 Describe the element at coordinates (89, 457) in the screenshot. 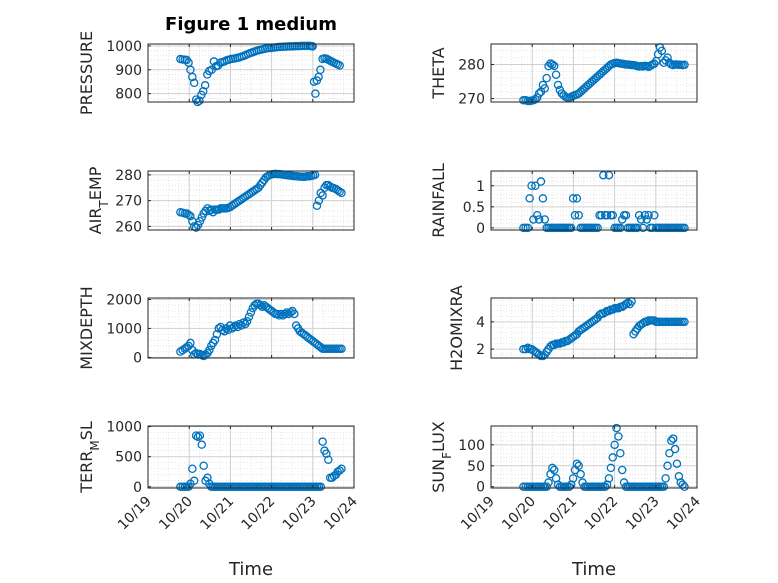

I see `y-axis-label: TERRMSL` at that location.